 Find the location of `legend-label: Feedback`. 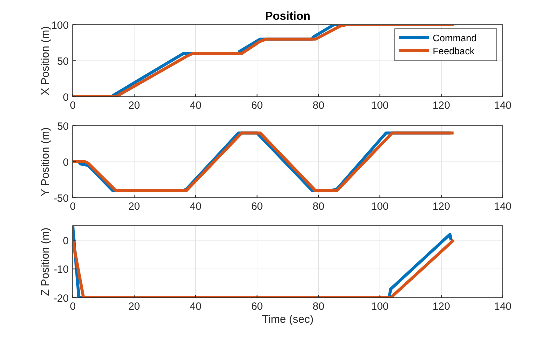

legend-label: Feedback is located at coordinates (454, 52).